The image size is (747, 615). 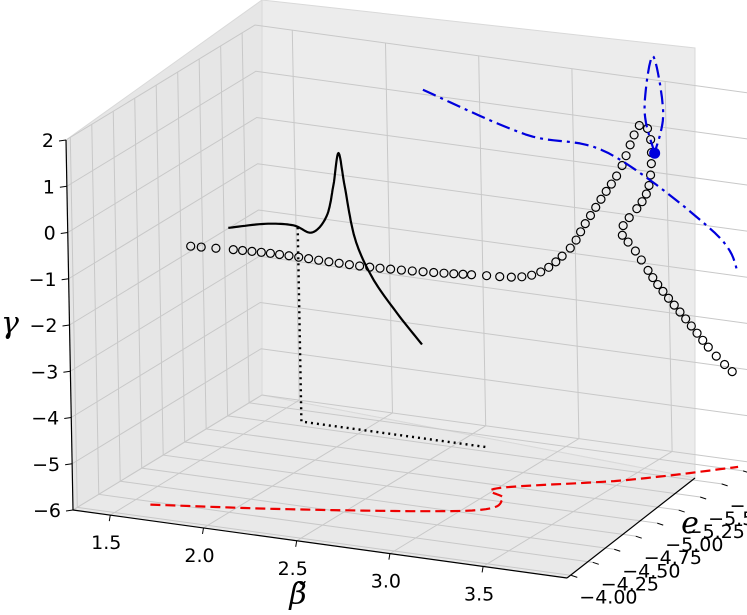 I want to click on y-tick-label: −5.75, so click(x=738, y=506).